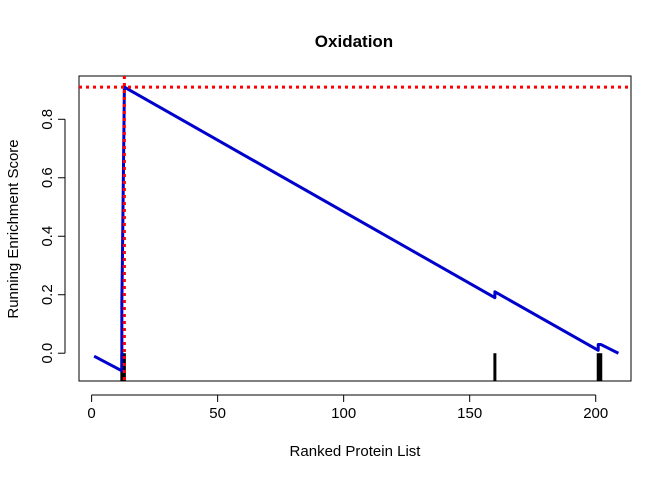 The height and width of the screenshot is (480, 672). Describe the element at coordinates (469, 413) in the screenshot. I see `x-tick-label: 150` at that location.